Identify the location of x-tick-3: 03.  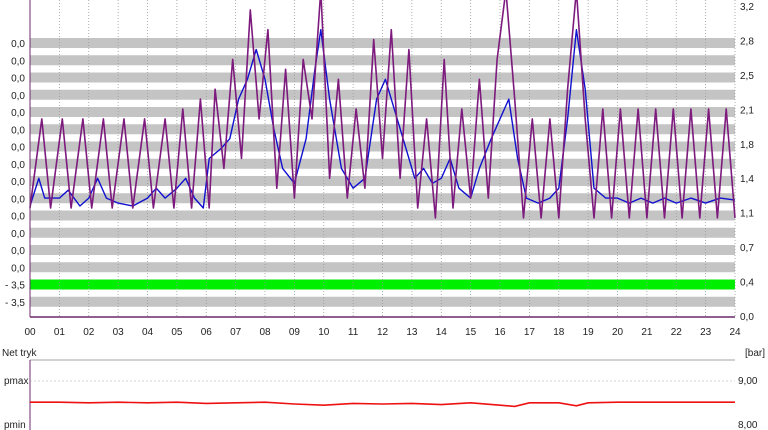
(119, 332).